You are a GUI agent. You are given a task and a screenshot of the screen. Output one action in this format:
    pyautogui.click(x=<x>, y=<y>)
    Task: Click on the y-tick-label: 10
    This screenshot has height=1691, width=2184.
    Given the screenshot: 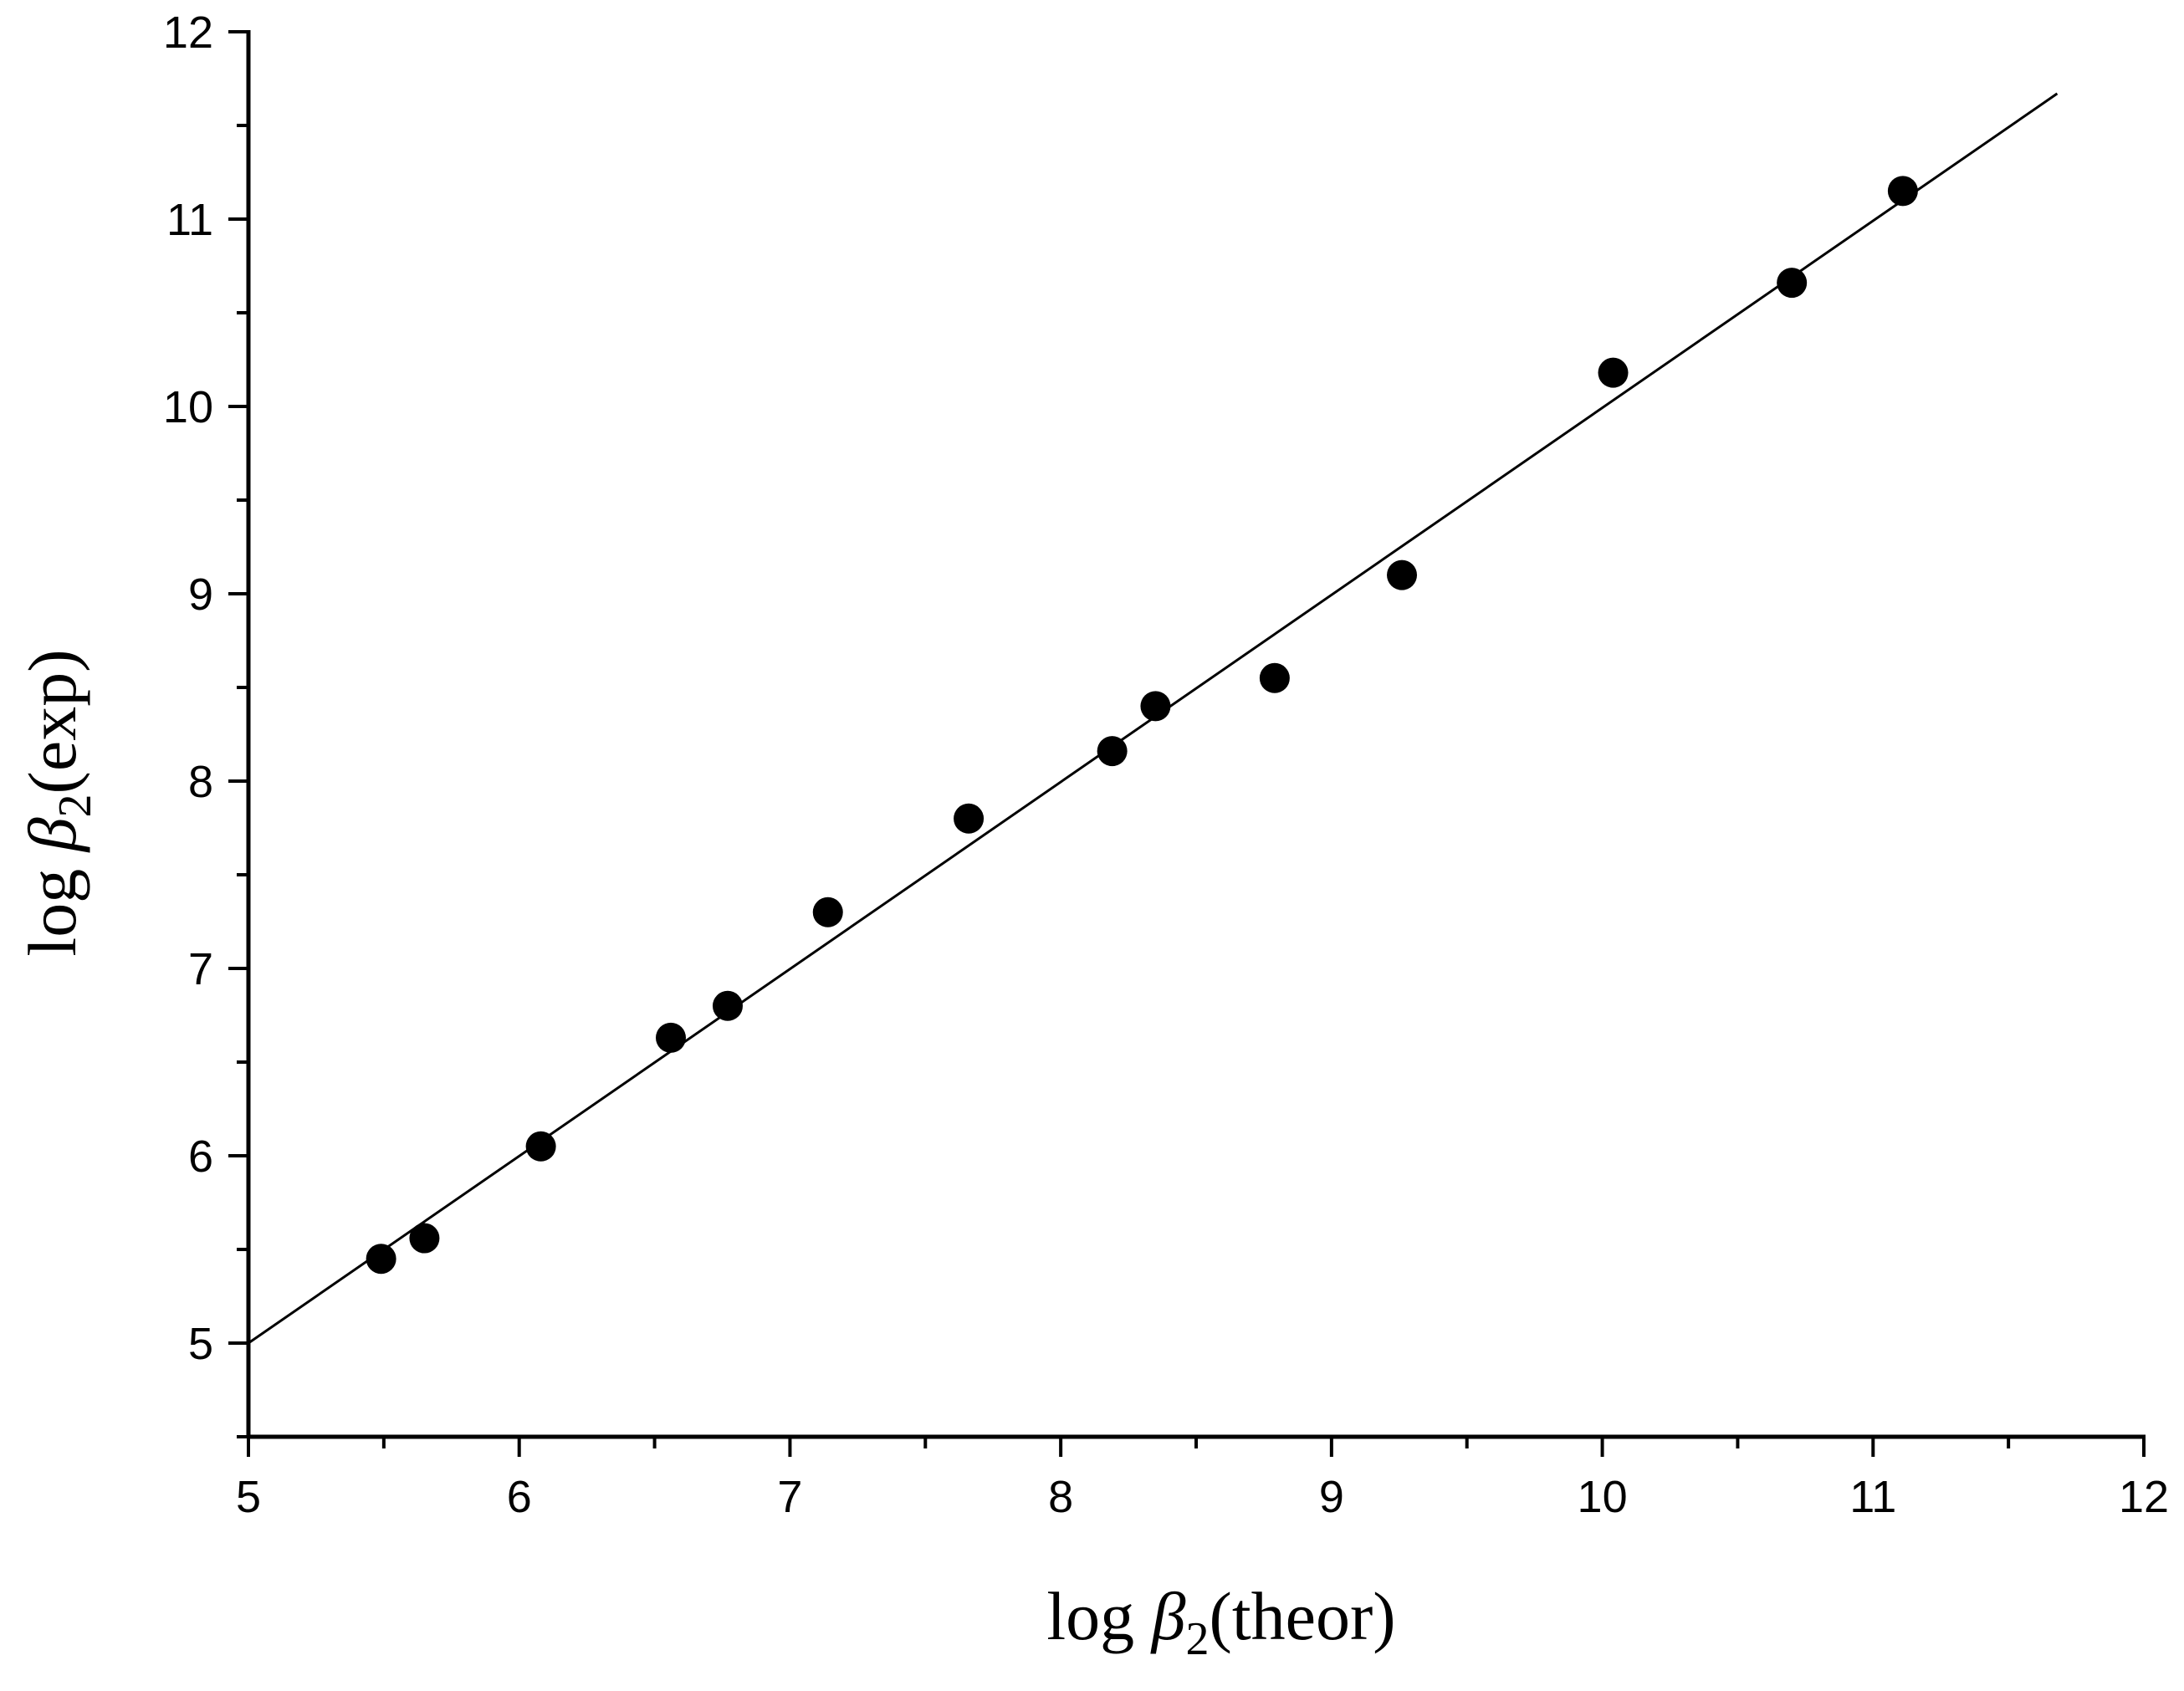 What is the action you would take?
    pyautogui.click(x=188, y=407)
    